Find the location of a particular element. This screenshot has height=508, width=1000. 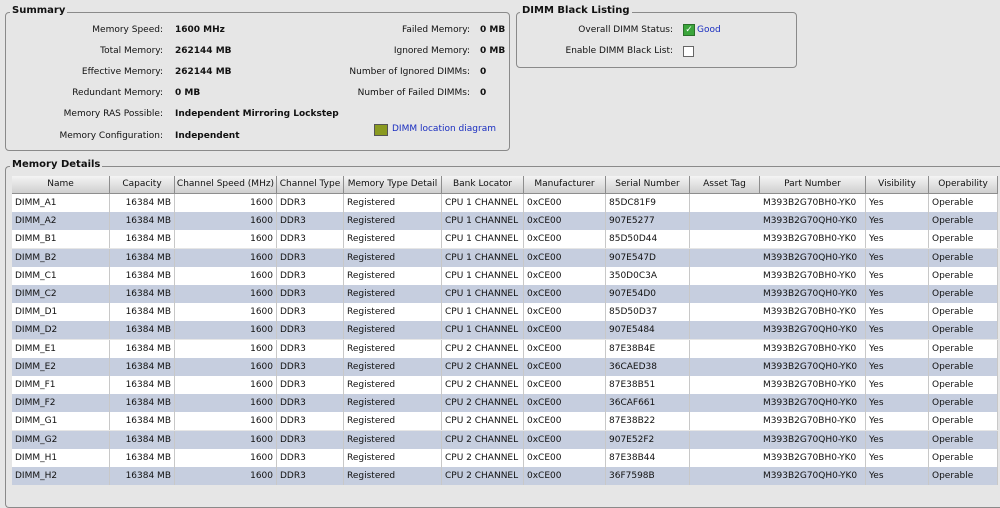

column-header: Channel Speed (MHz) is located at coordinates (226, 185).